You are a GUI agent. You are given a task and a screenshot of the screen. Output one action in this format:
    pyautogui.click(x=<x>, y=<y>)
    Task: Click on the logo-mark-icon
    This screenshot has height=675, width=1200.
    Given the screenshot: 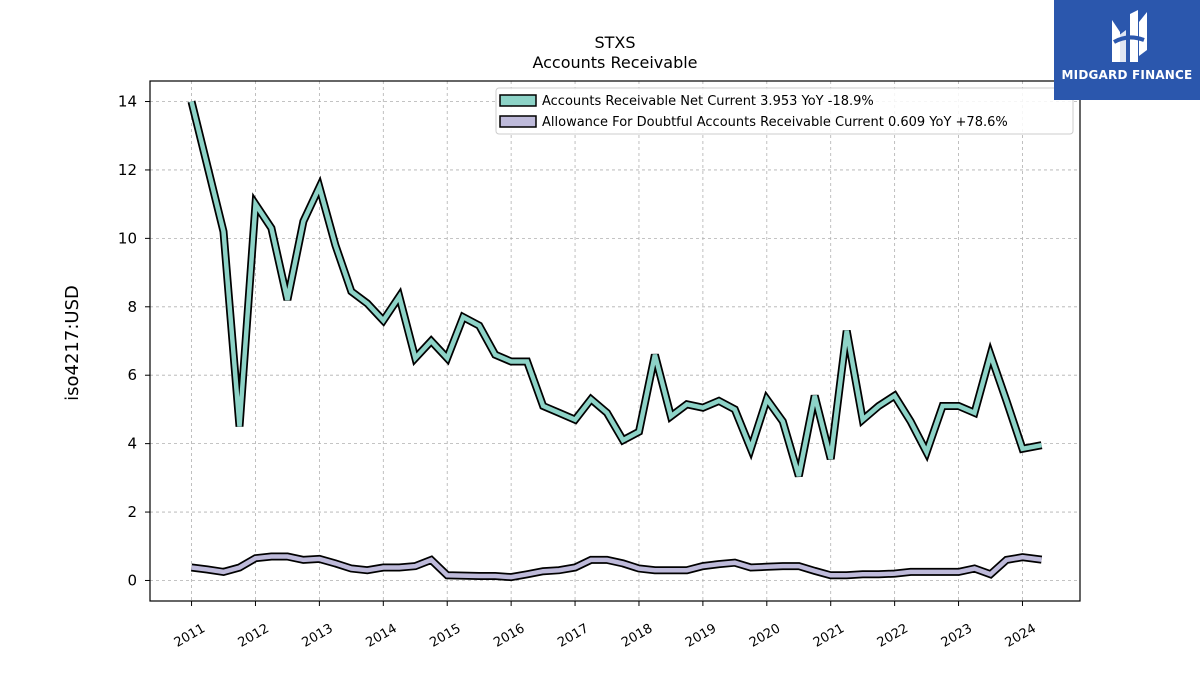 What is the action you would take?
    pyautogui.click(x=1129, y=36)
    